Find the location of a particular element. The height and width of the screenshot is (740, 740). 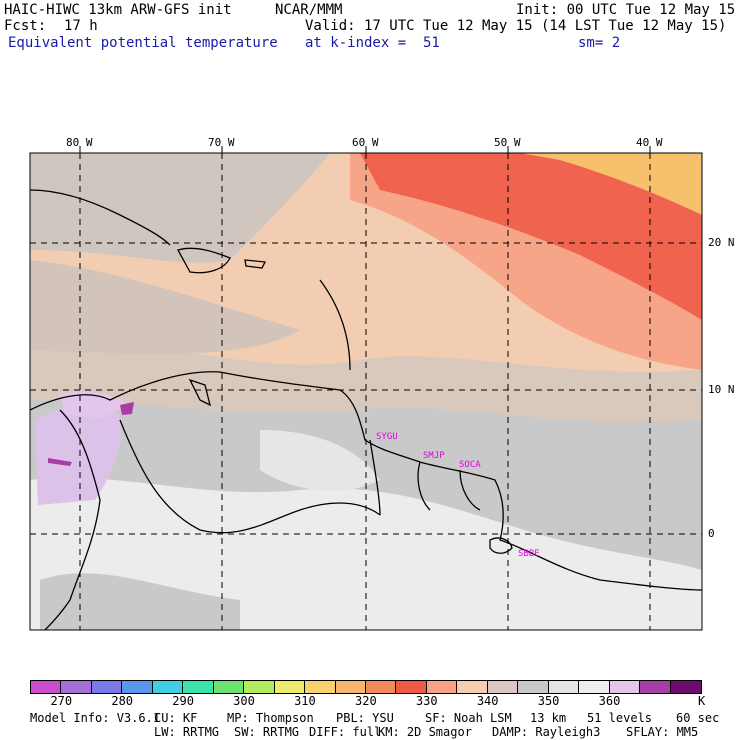

station-sygu: SYGU is located at coordinates (387, 437).